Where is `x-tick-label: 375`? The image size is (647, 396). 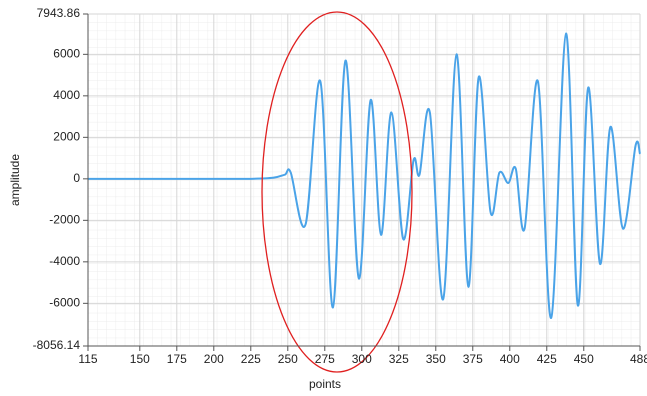 x-tick-label: 375 is located at coordinates (473, 359).